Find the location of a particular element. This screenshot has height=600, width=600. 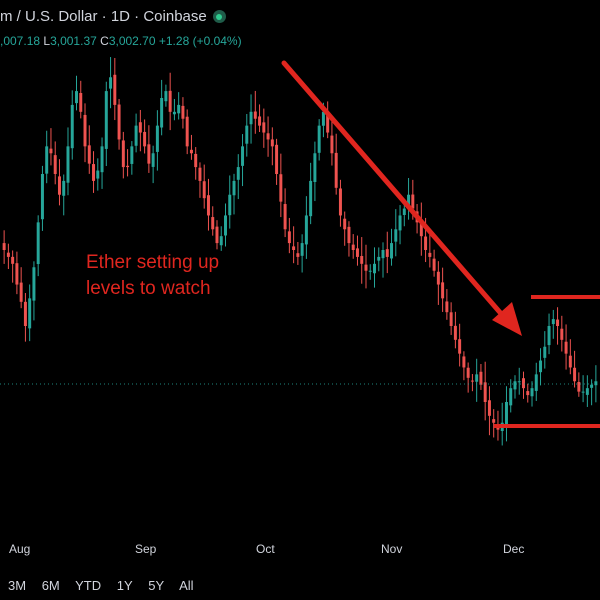

ohlc-low-value: 3,001.37 is located at coordinates (73, 41).